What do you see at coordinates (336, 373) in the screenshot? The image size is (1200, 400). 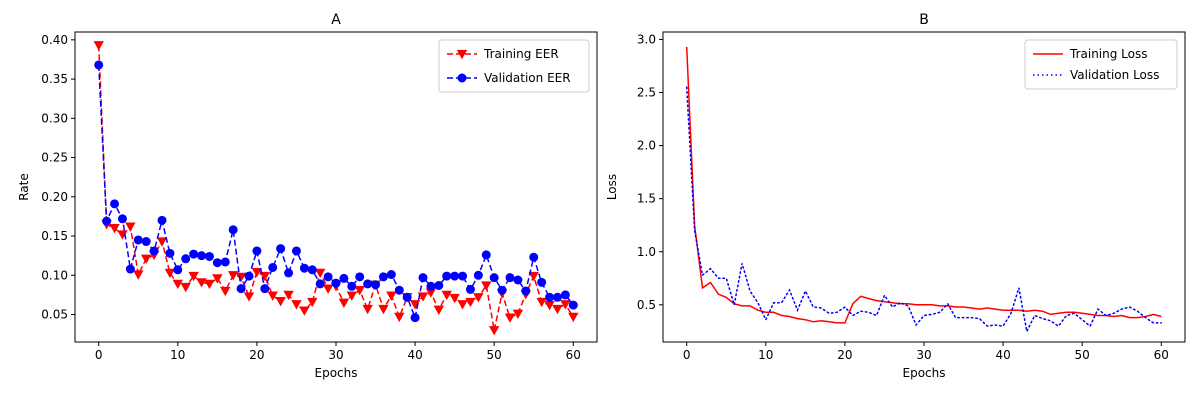 I see `x-axis-label-a: Epochs` at bounding box center [336, 373].